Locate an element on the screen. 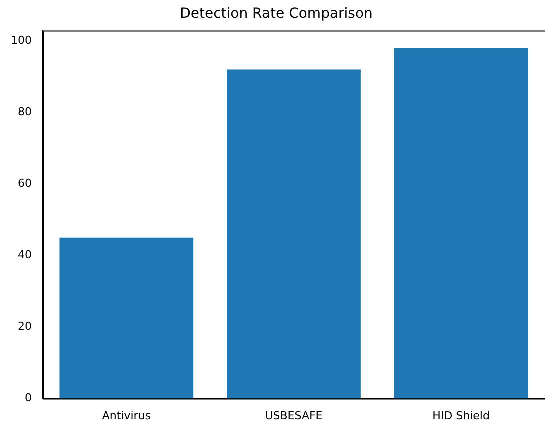 The height and width of the screenshot is (426, 545). y-tick-label: 0 is located at coordinates (28, 398).